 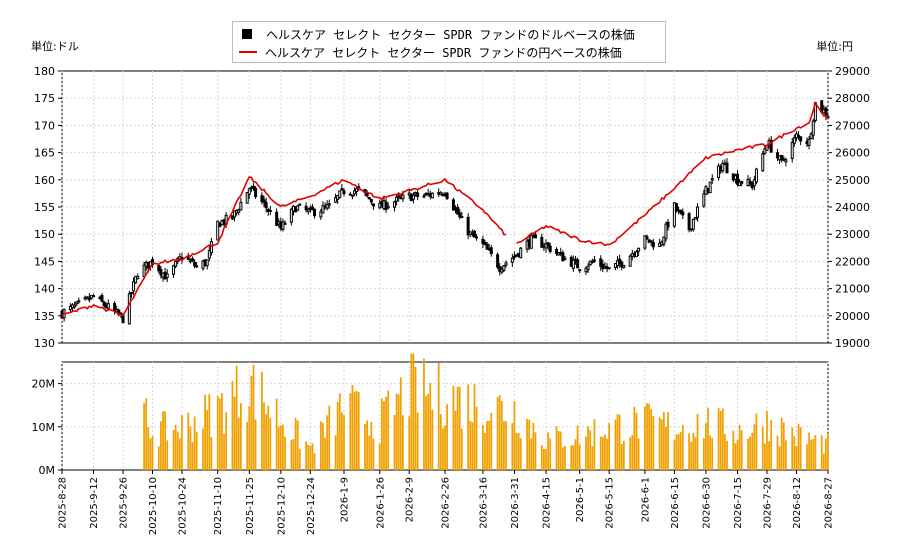 What do you see at coordinates (852, 234) in the screenshot?
I see `right-axis-tick-label: 23000` at bounding box center [852, 234].